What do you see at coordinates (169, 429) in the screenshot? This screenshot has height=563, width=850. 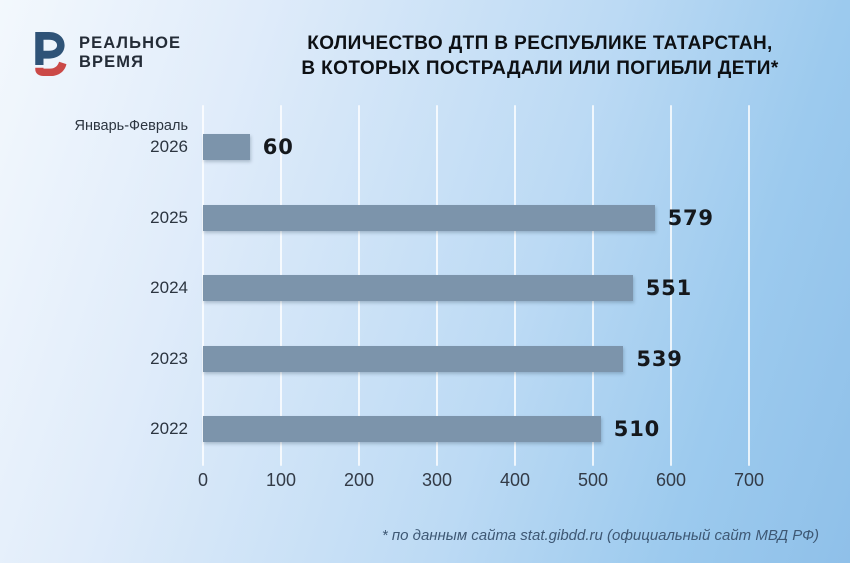 I see `category-year: 2022` at bounding box center [169, 429].